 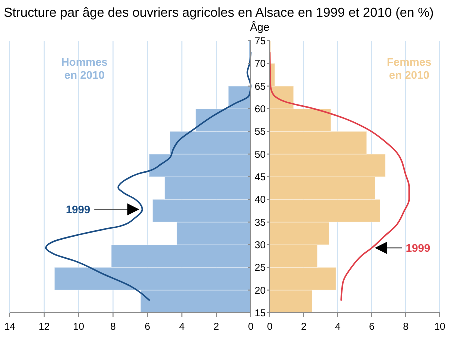 I want to click on y-tick-label: 30, so click(x=260, y=246).